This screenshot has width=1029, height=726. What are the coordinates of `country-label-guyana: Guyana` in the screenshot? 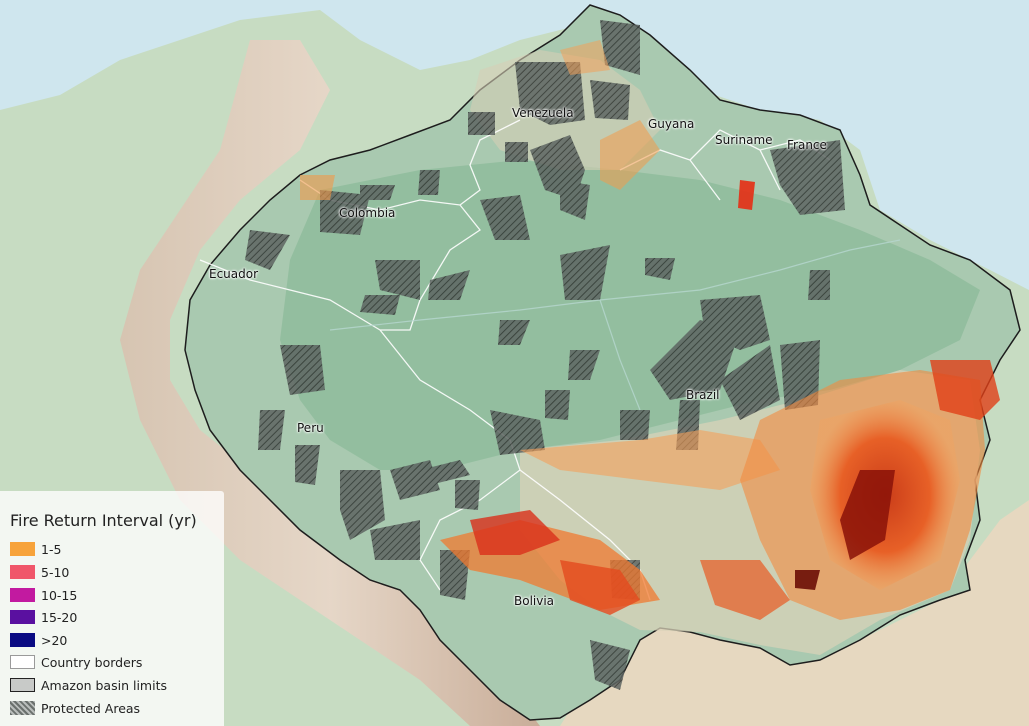 It's located at (671, 124).